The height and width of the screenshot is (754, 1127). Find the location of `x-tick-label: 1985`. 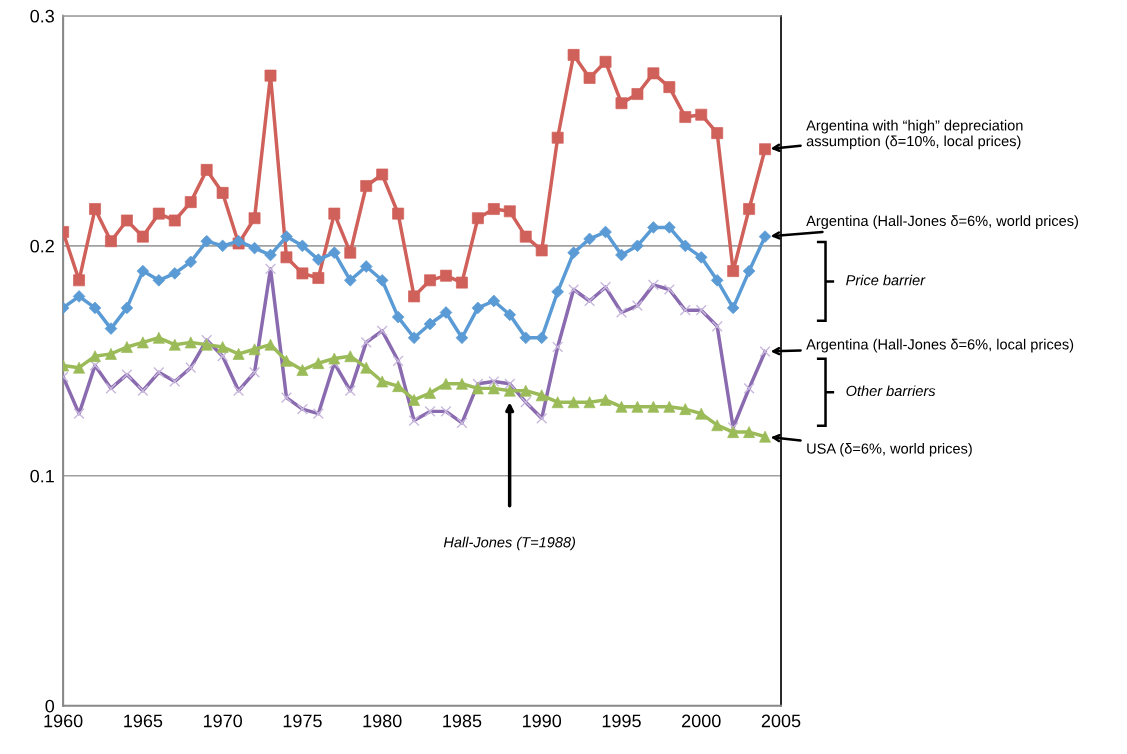

x-tick-label: 1985 is located at coordinates (462, 721).